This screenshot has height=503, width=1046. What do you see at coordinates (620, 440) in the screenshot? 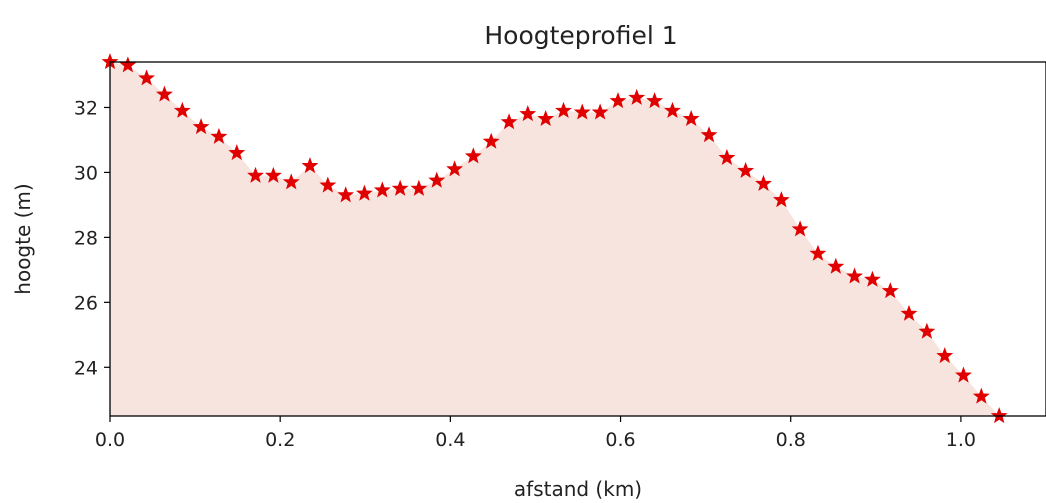
I see `x-tick-label: 0.6` at bounding box center [620, 440].